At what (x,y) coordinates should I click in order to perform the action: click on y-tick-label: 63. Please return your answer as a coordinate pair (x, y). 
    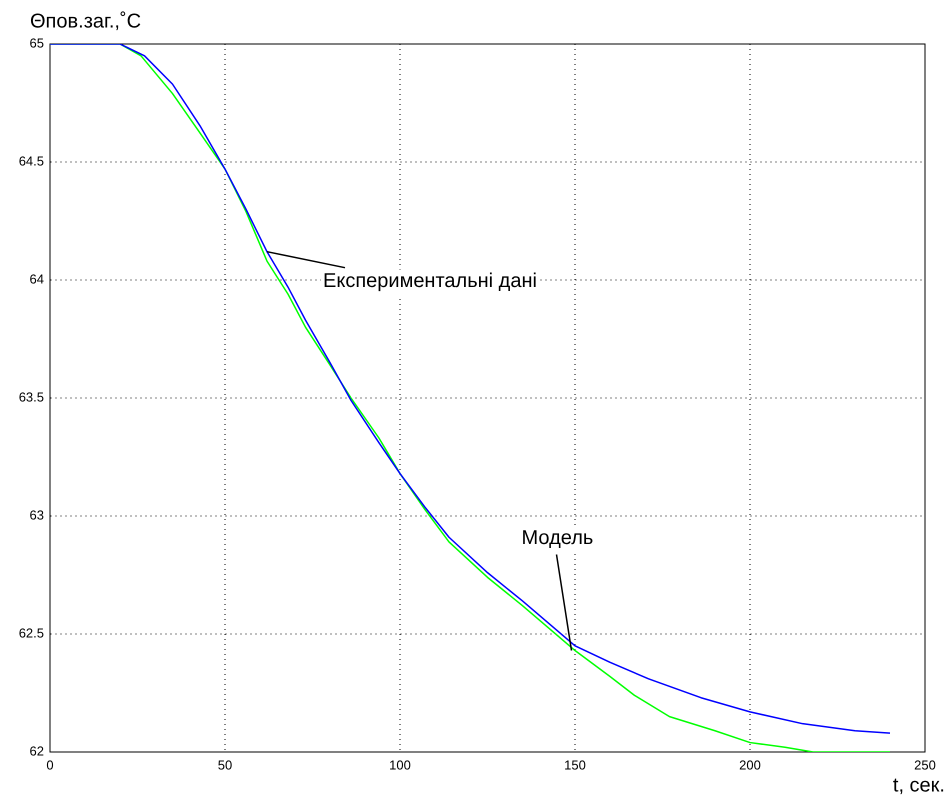
    Looking at the image, I should click on (37, 515).